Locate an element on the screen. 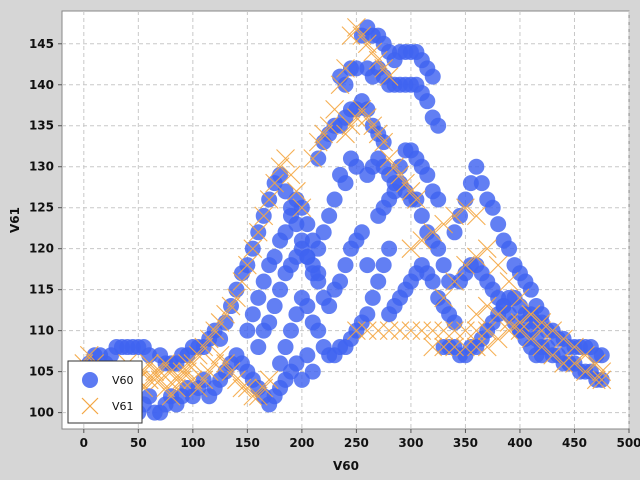  legend-box is located at coordinates (105, 392).